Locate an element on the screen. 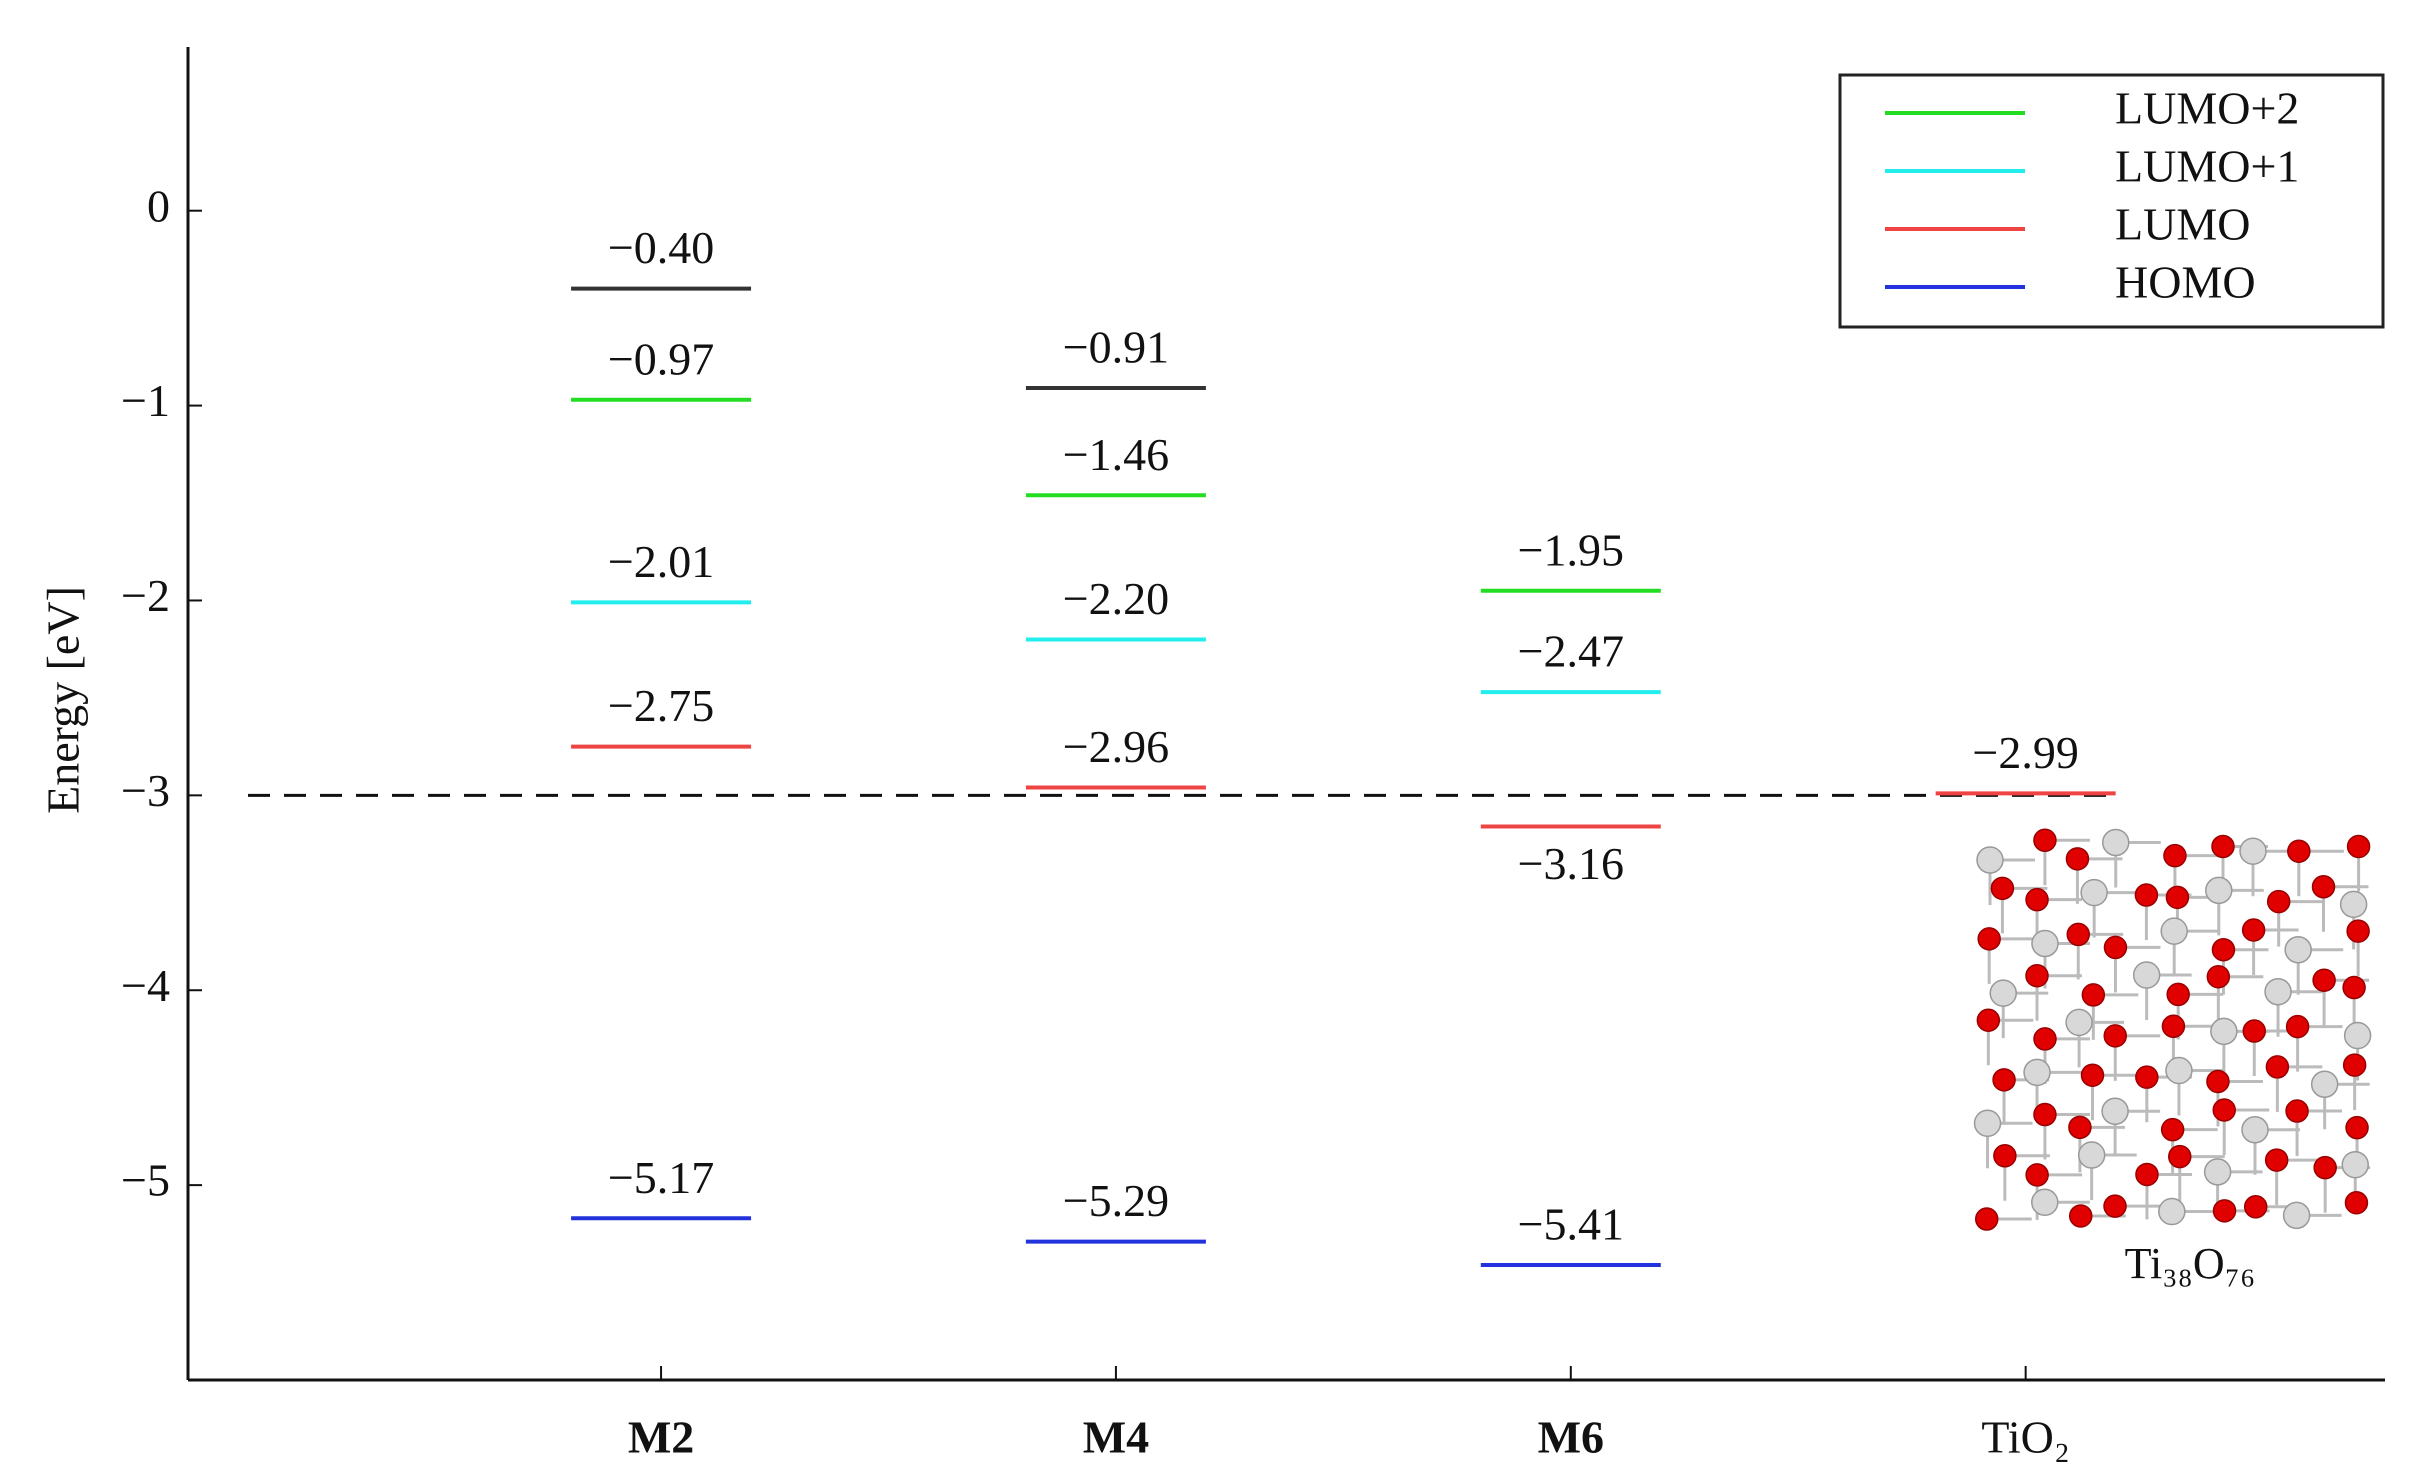 The image size is (2432, 1479). y-tick-label: −4 is located at coordinates (145, 985).